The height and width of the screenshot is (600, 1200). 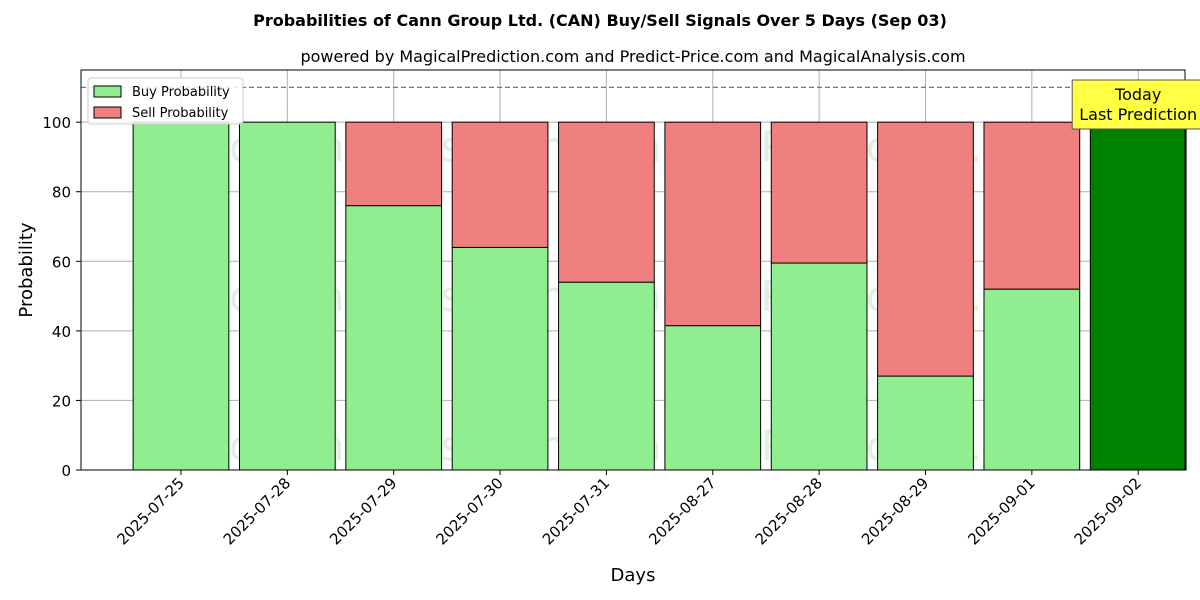 I want to click on y-tick-label: 20, so click(x=61, y=401).